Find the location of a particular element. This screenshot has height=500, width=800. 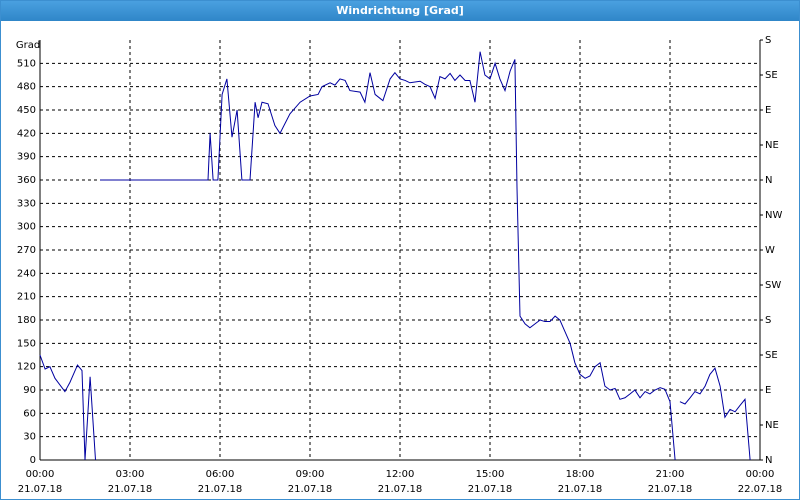

y-tick-label: 240 is located at coordinates (26, 273).